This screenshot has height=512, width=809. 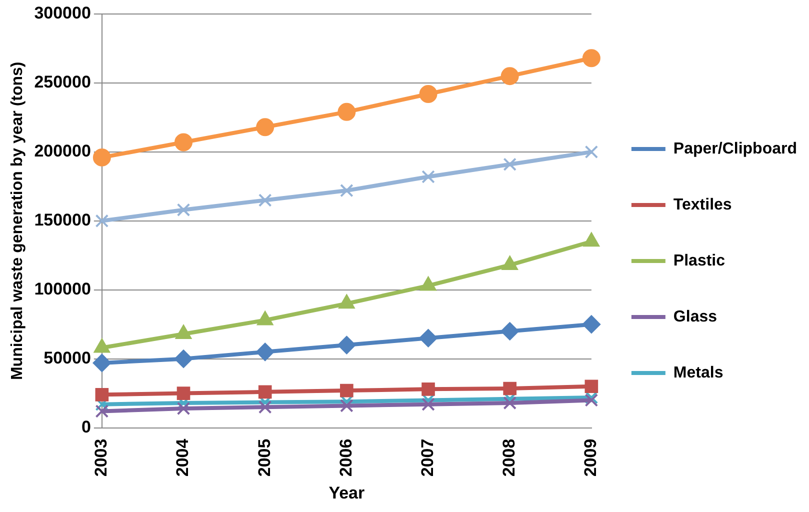 I want to click on x-tick-label: 2003, so click(x=101, y=457).